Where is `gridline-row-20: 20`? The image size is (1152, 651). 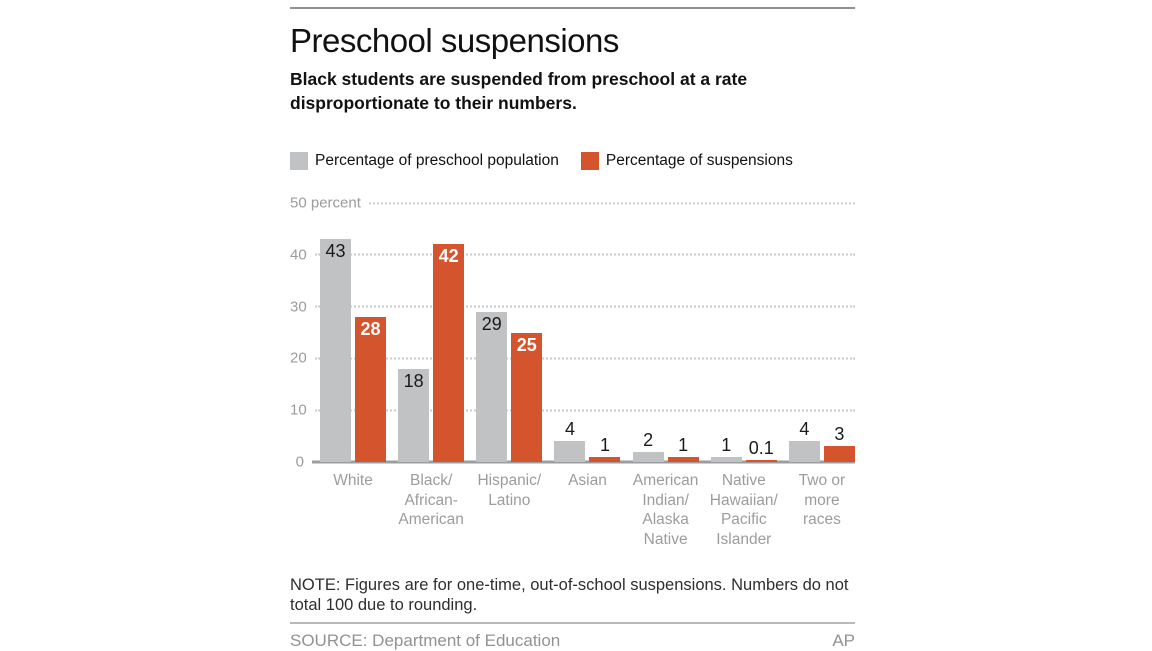
gridline-row-20: 20 is located at coordinates (572, 358).